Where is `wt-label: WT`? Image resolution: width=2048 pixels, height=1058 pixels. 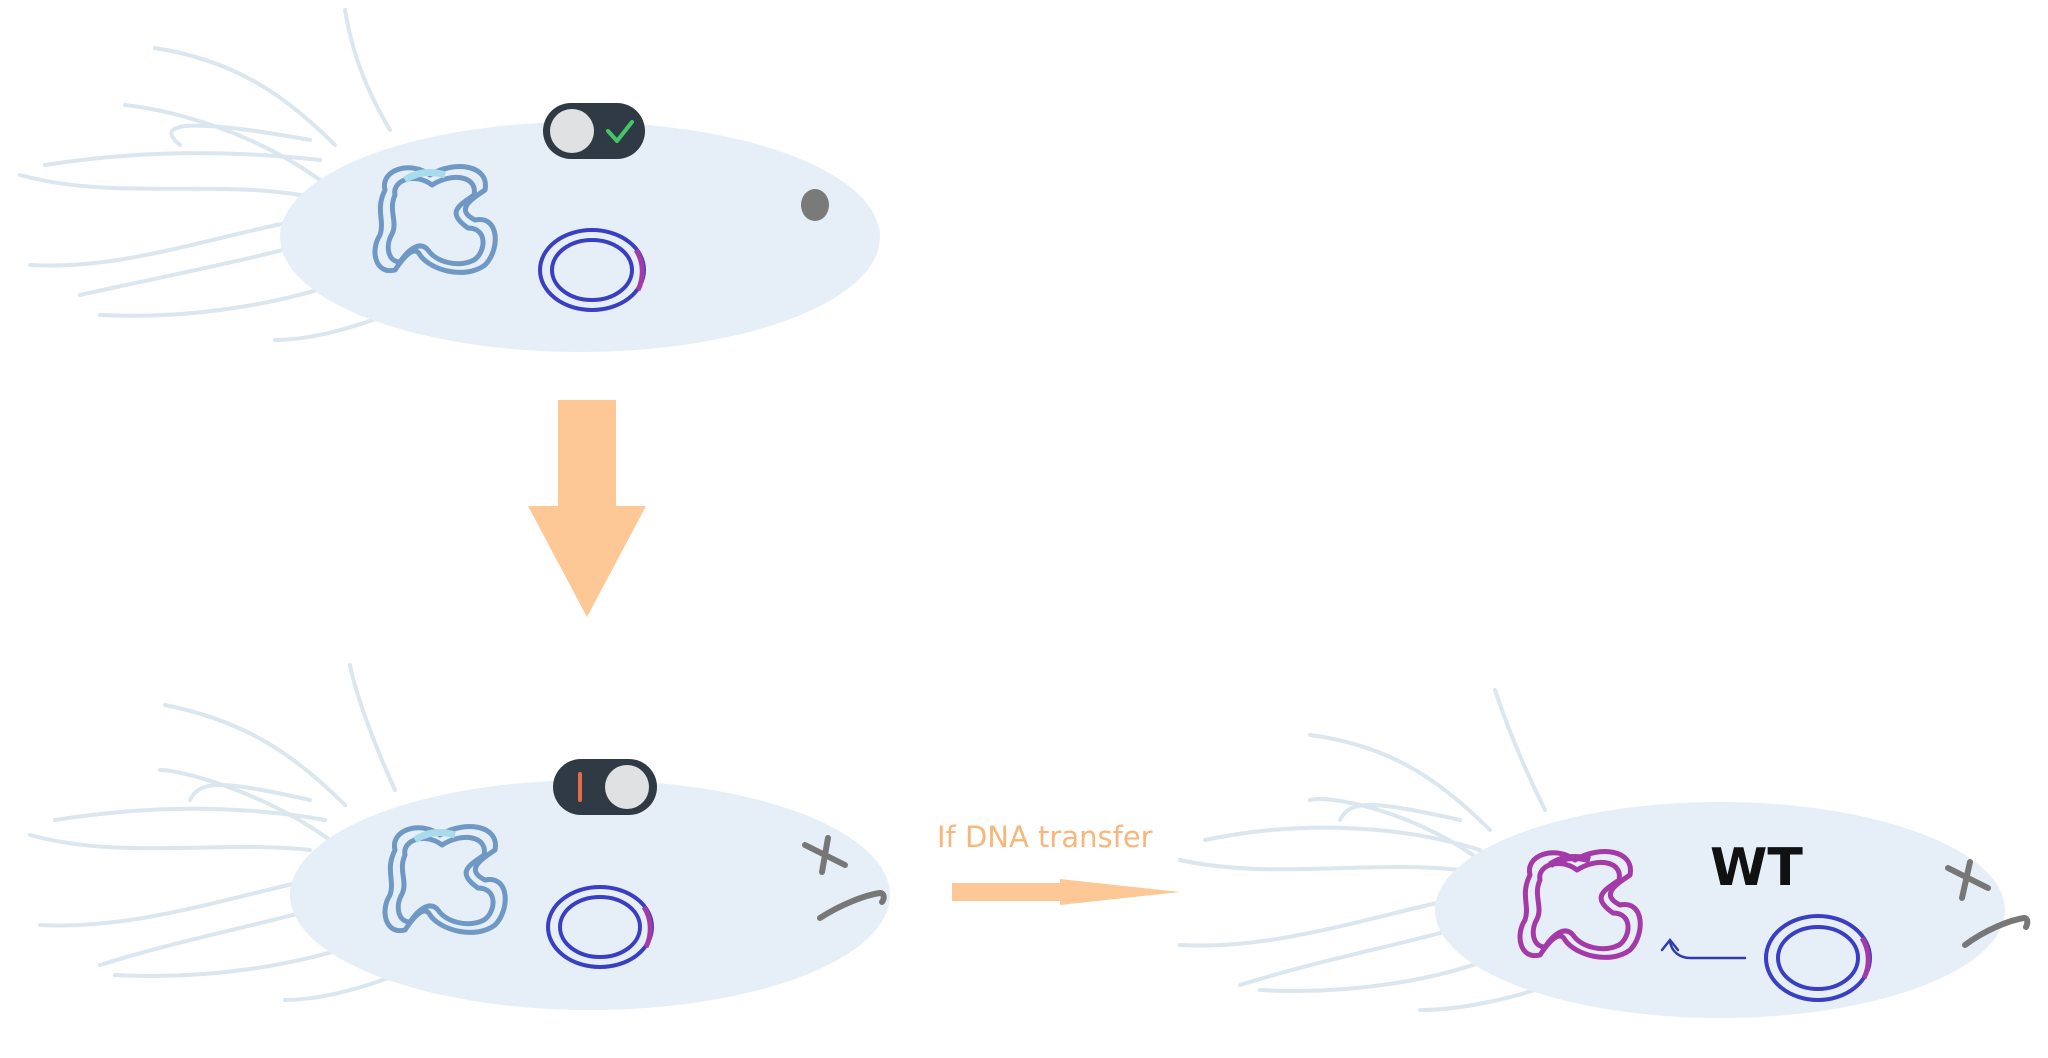 wt-label: WT is located at coordinates (1756, 868).